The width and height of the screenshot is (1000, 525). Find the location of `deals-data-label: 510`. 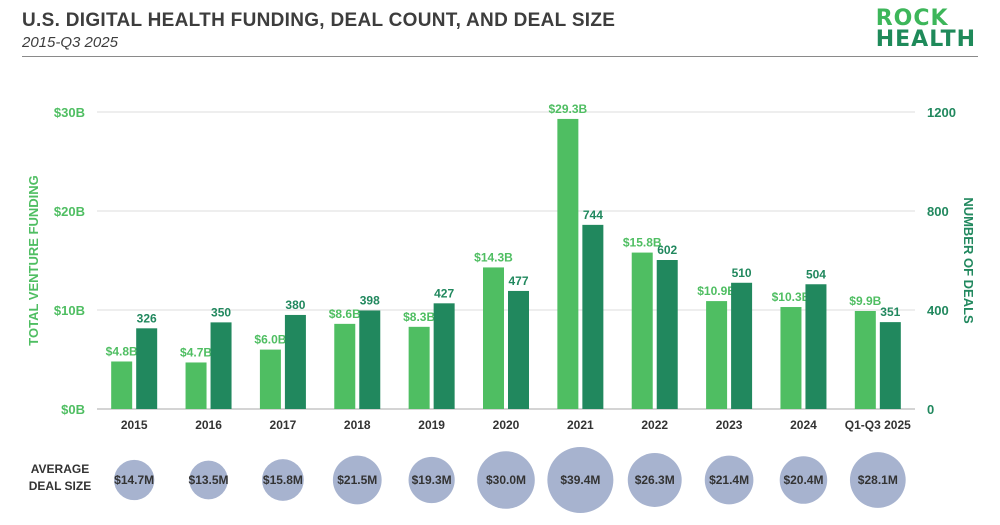

deals-data-label: 510 is located at coordinates (742, 273).